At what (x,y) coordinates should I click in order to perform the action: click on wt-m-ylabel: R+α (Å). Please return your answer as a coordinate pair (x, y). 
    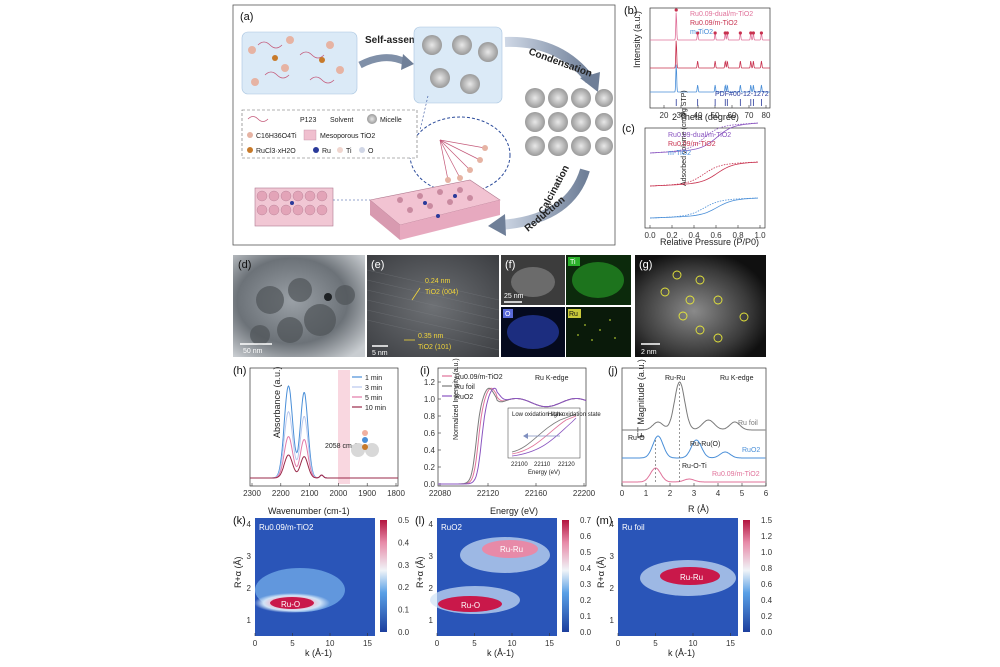
    Looking at the image, I should click on (601, 572).